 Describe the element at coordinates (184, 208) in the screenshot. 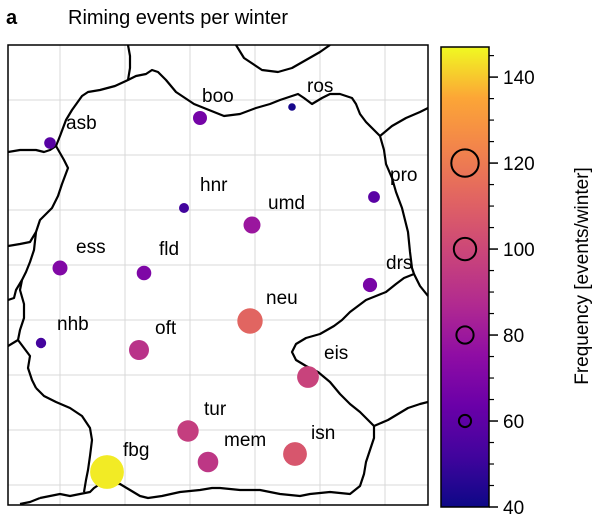

I see `station-marker-hnr` at that location.